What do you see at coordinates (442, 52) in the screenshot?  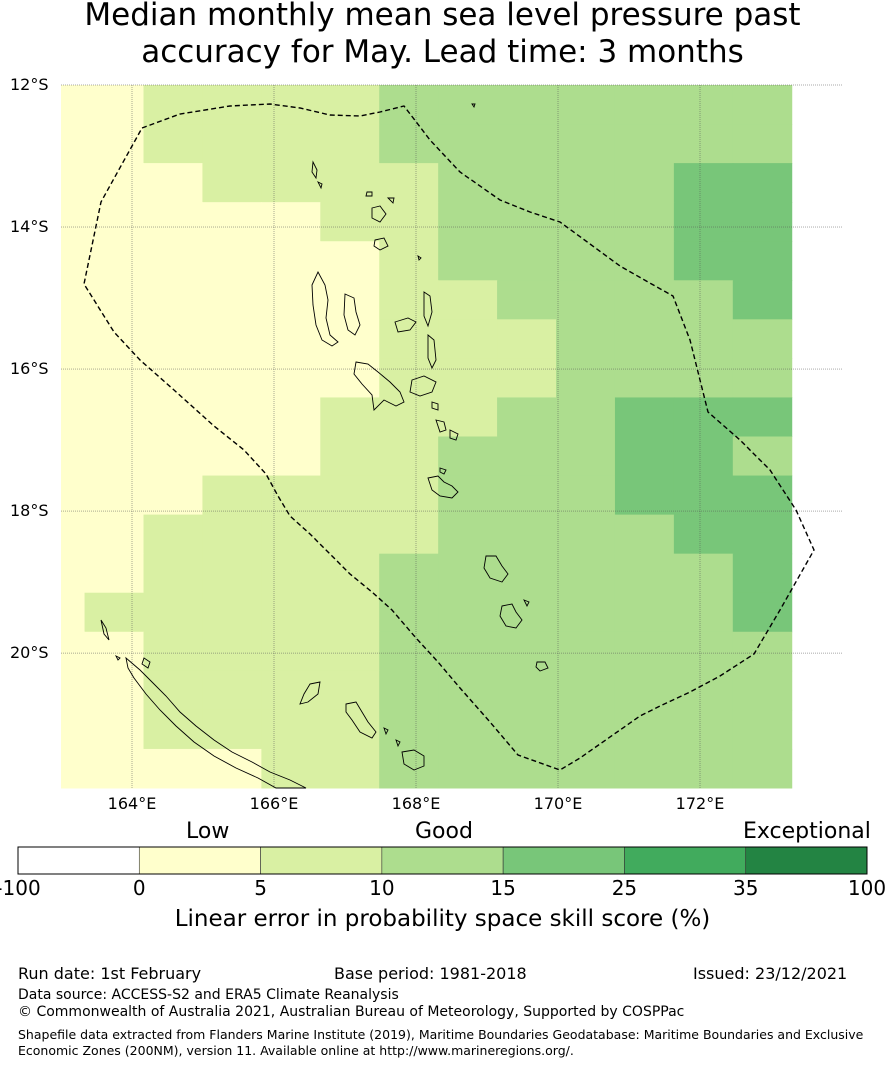 I see `title-line-2: accuracy for May. Lead time: 3 months` at bounding box center [442, 52].